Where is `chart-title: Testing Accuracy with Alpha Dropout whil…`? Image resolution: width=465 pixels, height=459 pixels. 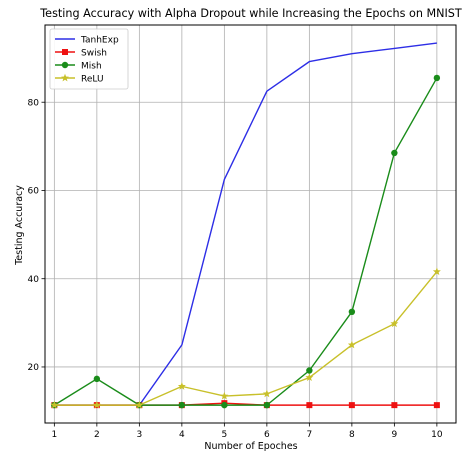
chart-title: Testing Accuracy with Alpha Dropout whil… is located at coordinates (250, 13).